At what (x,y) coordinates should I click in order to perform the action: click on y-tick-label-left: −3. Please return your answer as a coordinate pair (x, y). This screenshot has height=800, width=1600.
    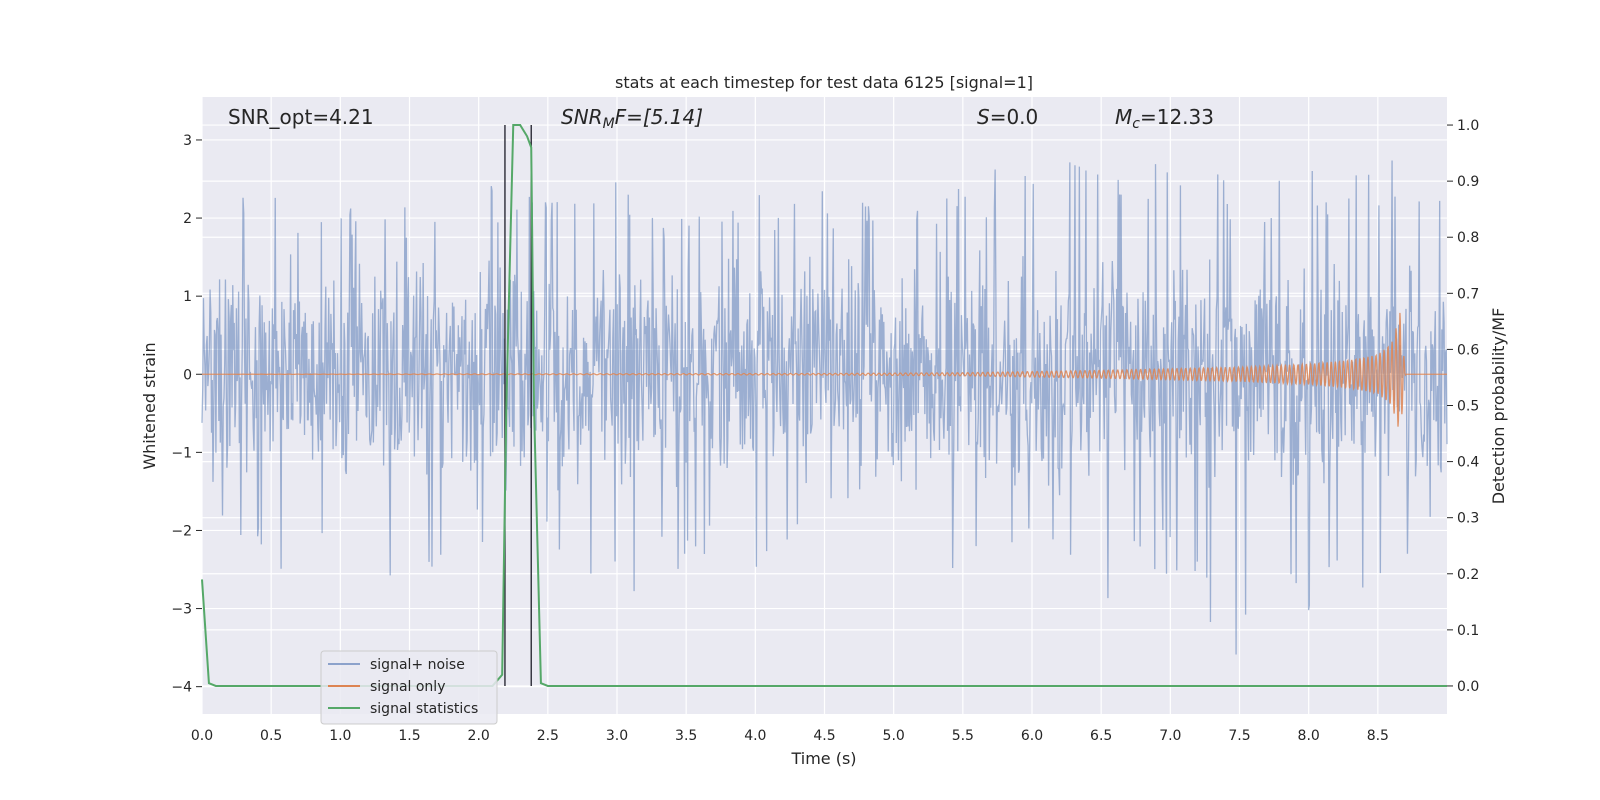
    Looking at the image, I should click on (181, 610).